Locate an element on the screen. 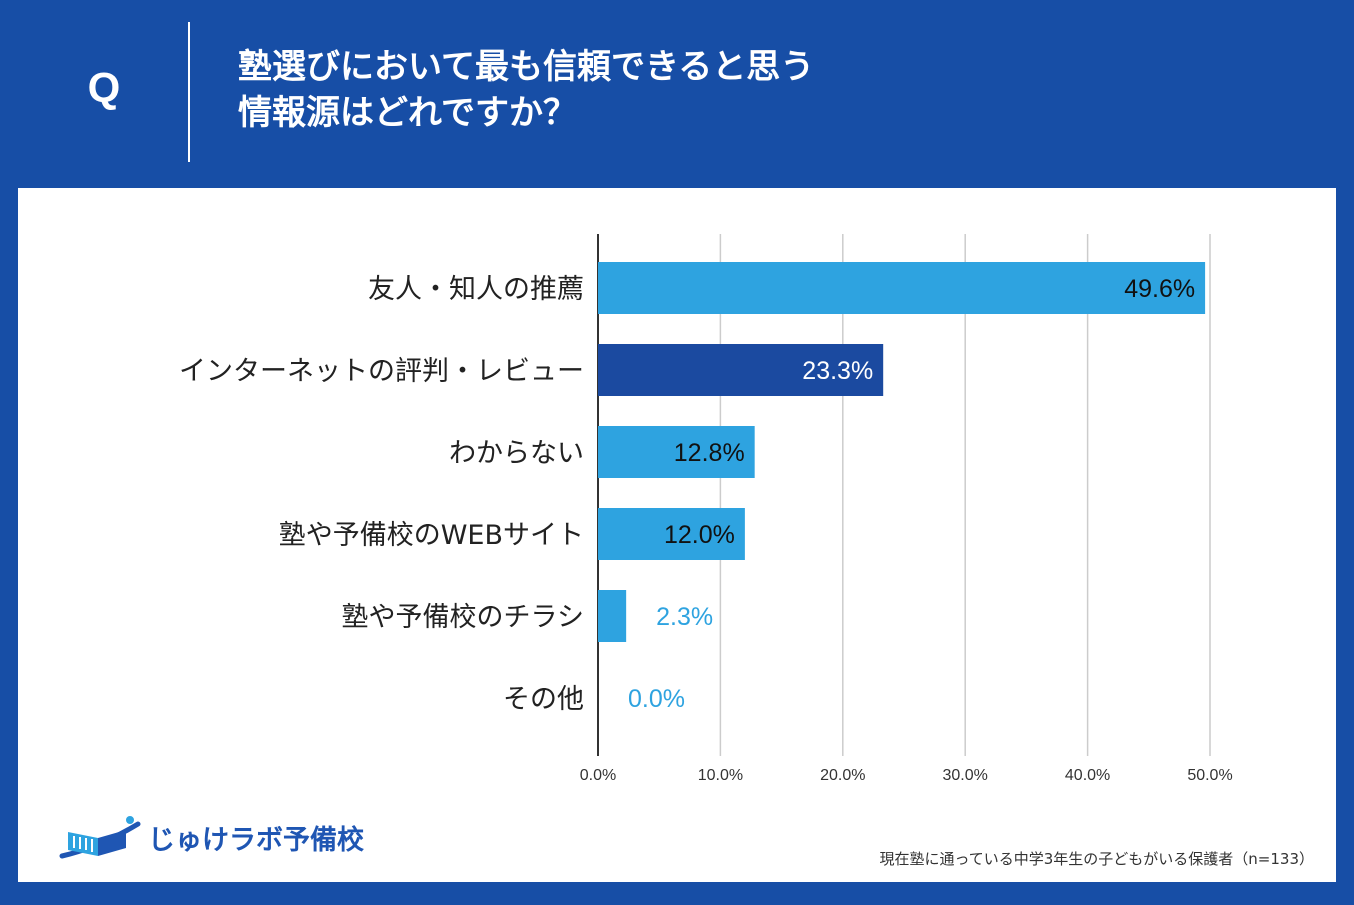  data-label: 2.3% is located at coordinates (684, 617).